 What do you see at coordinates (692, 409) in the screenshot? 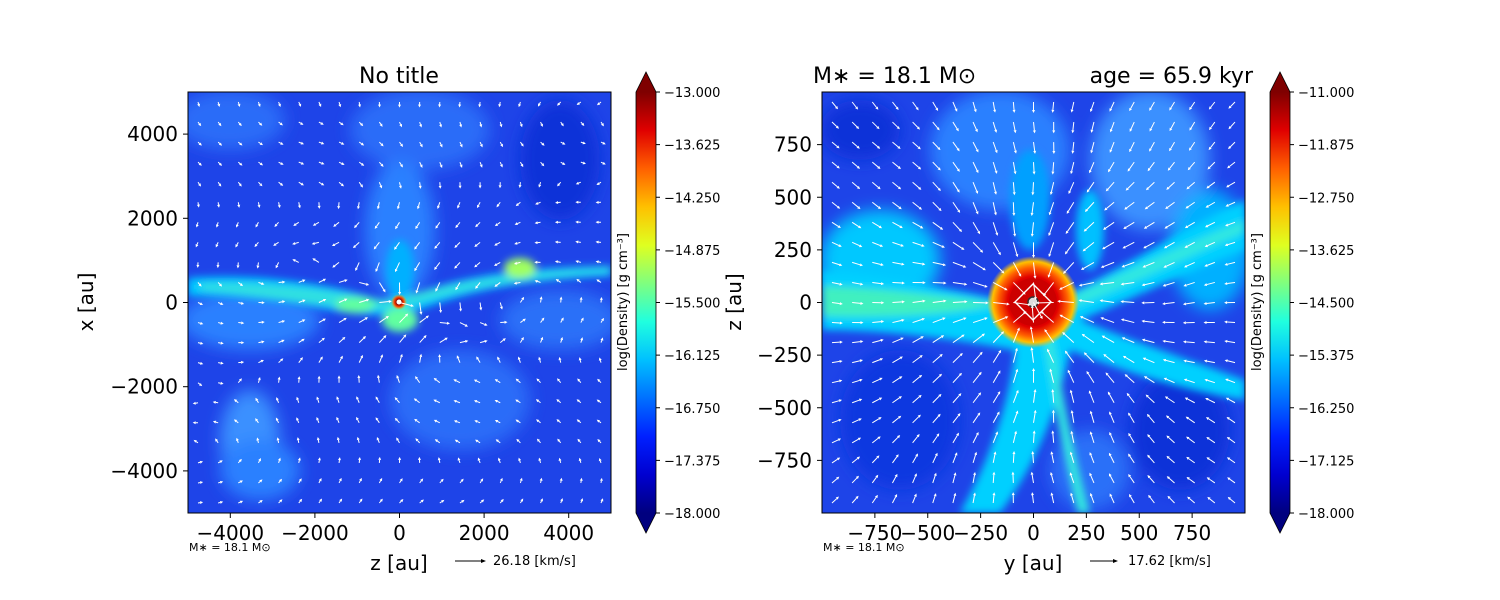
I see `colorbar-tick-label: −16.750` at bounding box center [692, 409].